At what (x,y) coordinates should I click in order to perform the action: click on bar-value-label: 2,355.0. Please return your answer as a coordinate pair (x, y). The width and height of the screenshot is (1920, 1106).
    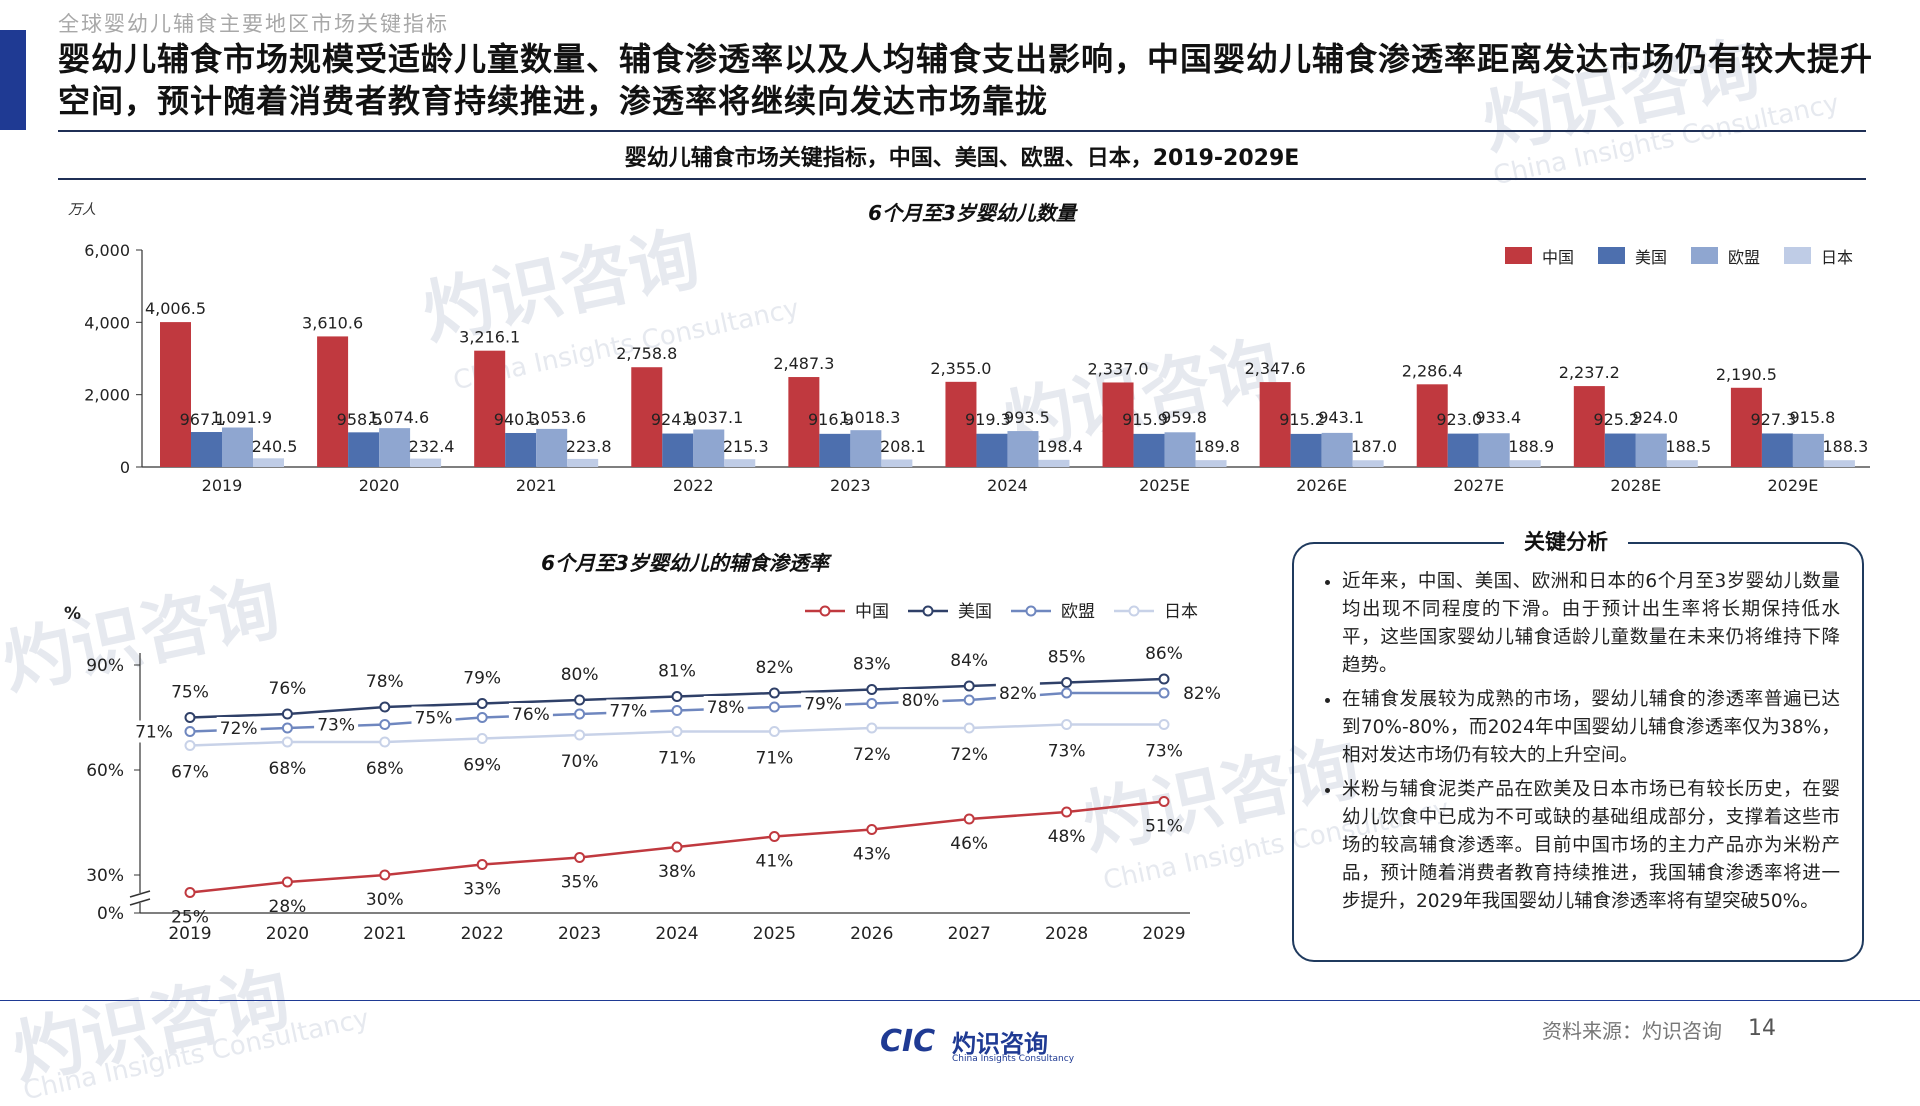
    Looking at the image, I should click on (960, 368).